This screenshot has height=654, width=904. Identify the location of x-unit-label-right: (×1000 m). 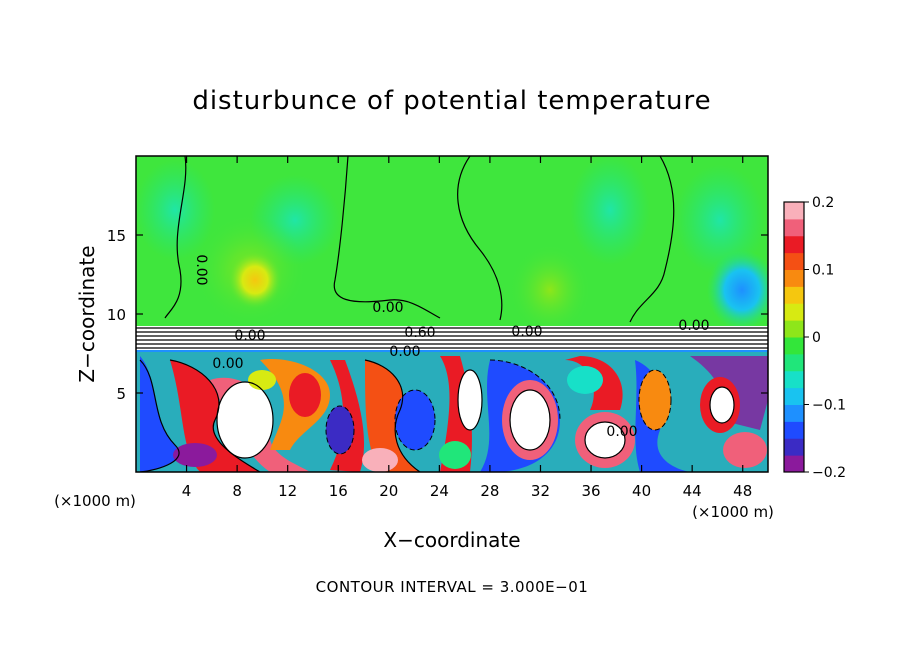
(733, 512).